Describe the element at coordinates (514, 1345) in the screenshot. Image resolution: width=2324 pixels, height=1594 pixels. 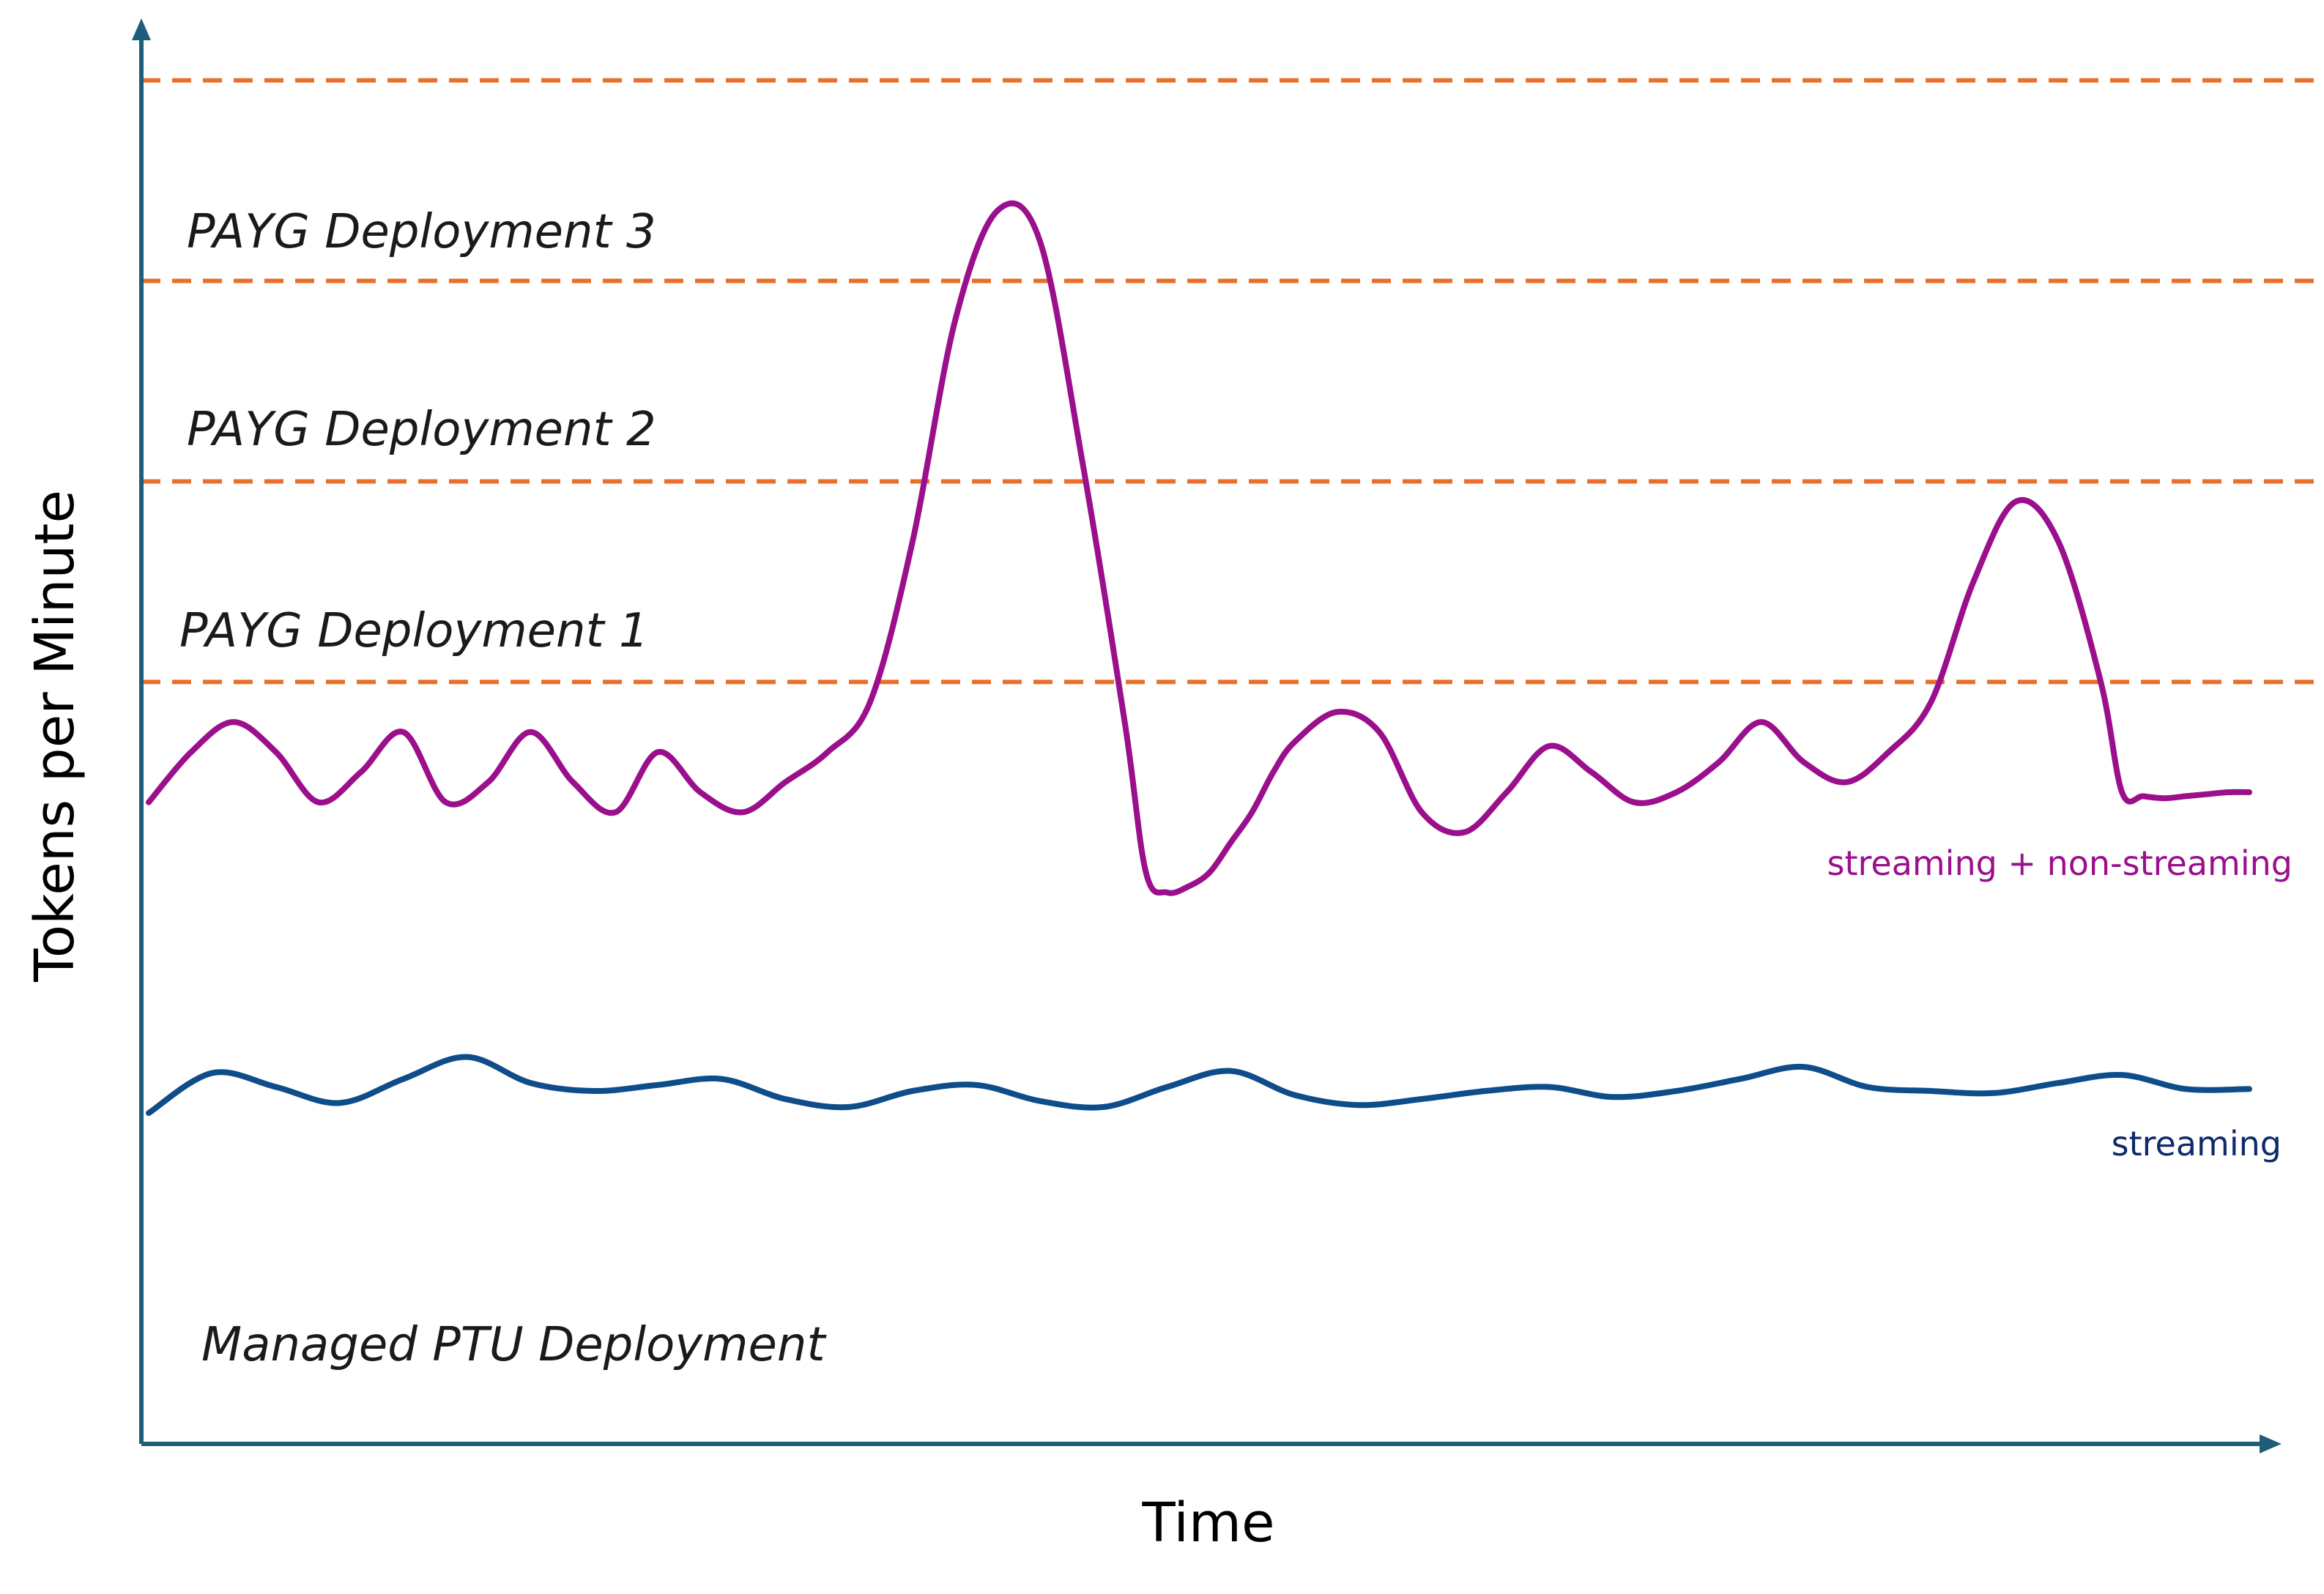
I see `managed-ptu-deployment-label: Managed PTU Deployment` at that location.